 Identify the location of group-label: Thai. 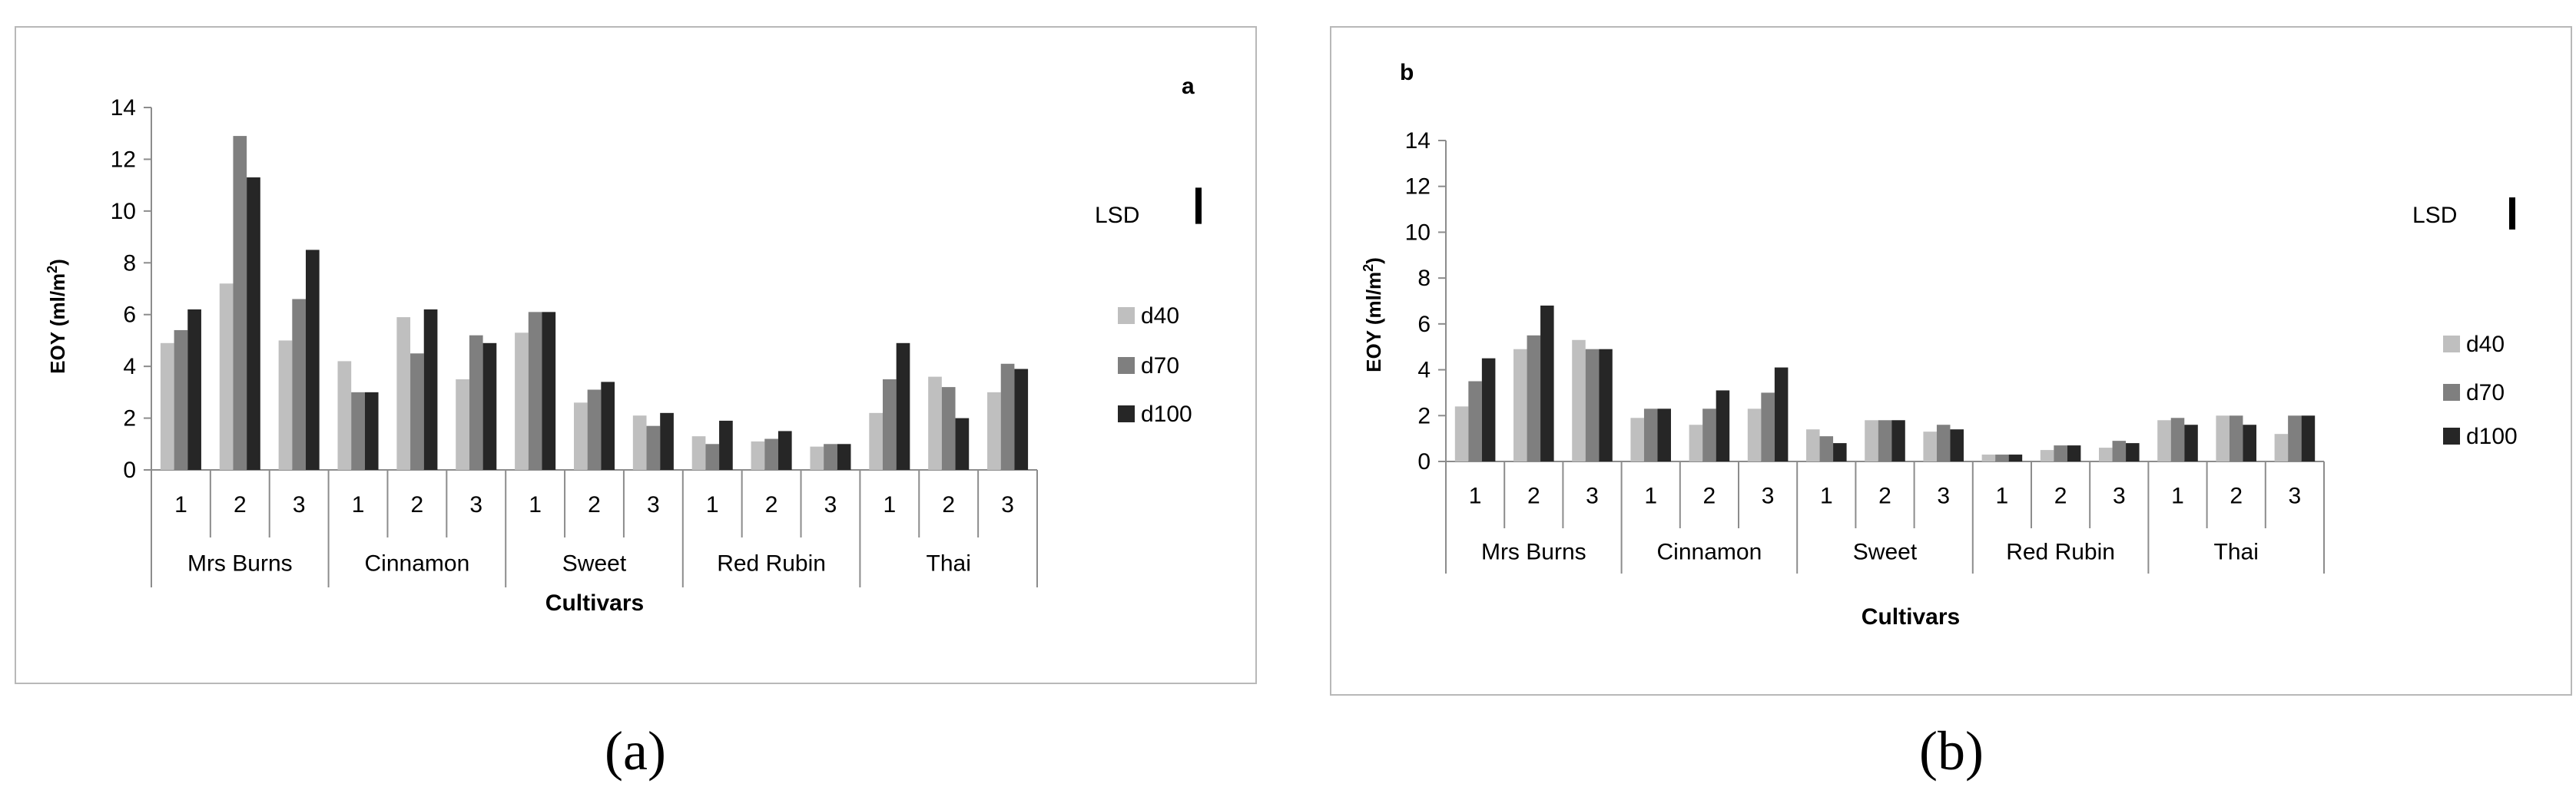
(2236, 552).